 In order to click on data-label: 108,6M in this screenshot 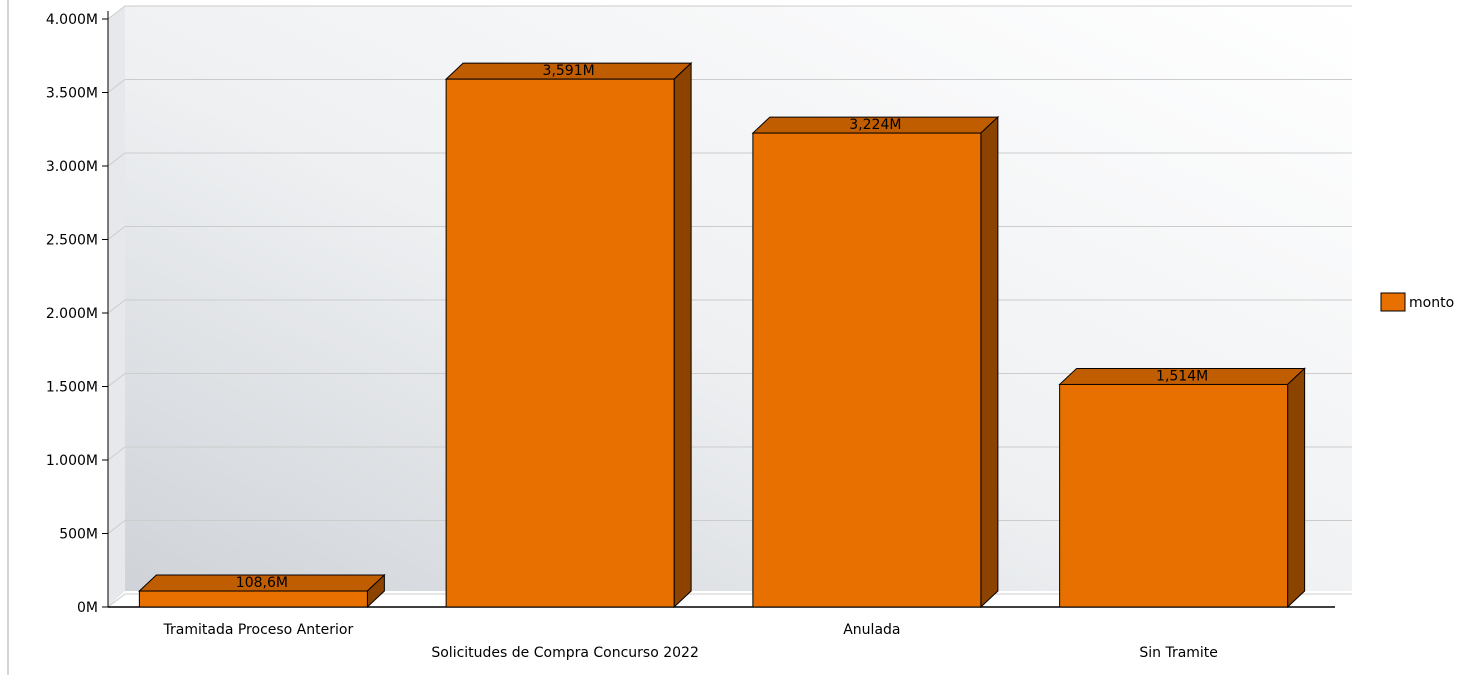, I will do `click(262, 583)`.